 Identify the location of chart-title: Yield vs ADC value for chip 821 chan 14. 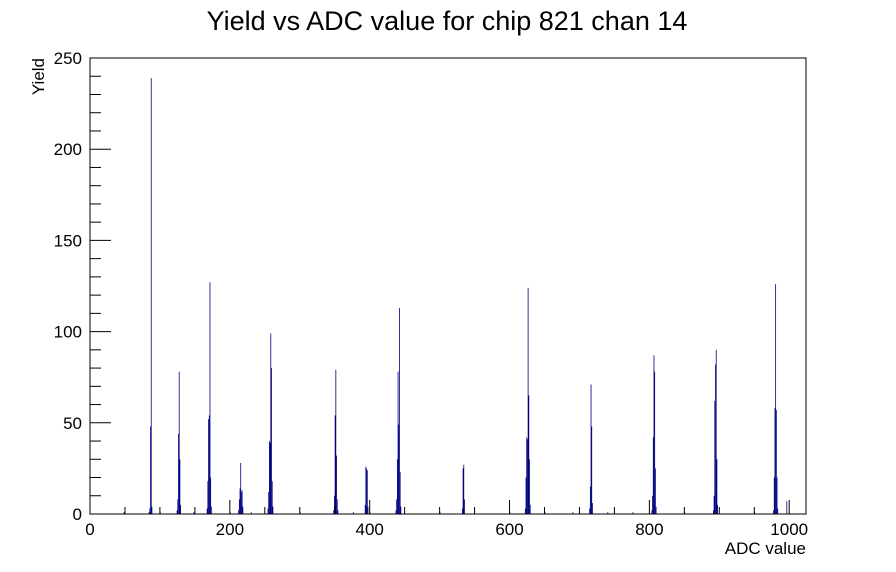
(447, 21).